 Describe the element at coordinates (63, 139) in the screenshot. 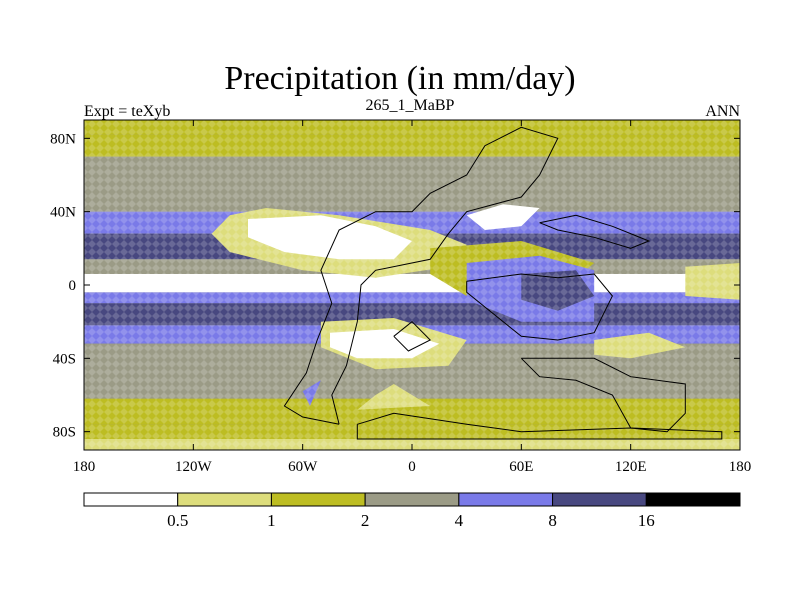

I see `y-tick-label: 80N` at that location.